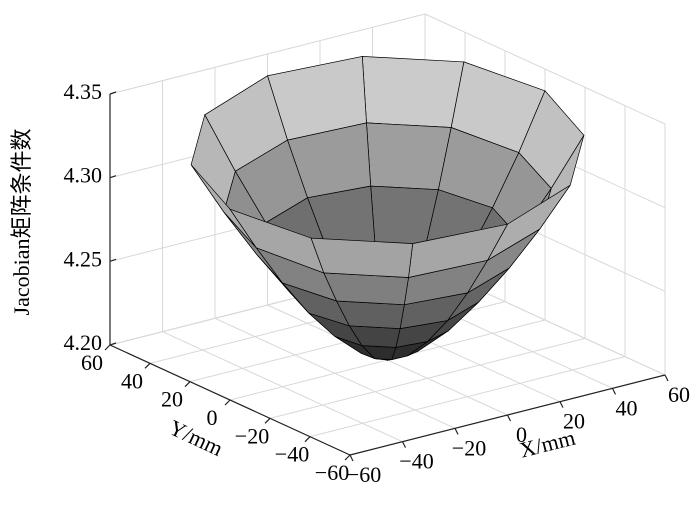 This screenshot has width=700, height=508. Describe the element at coordinates (83, 342) in the screenshot. I see `z-tick-label: 4.20` at that location.